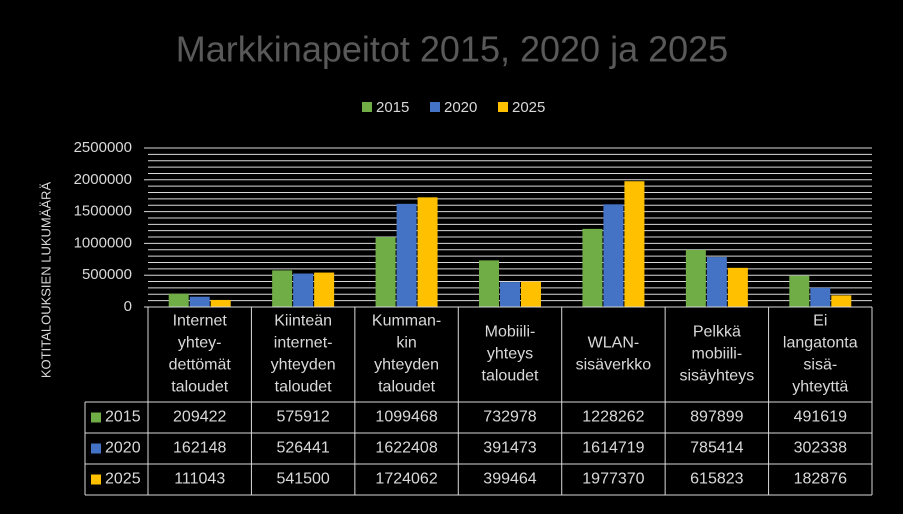 The height and width of the screenshot is (514, 903). What do you see at coordinates (128, 306) in the screenshot?
I see `y-tick-label: 0` at bounding box center [128, 306].